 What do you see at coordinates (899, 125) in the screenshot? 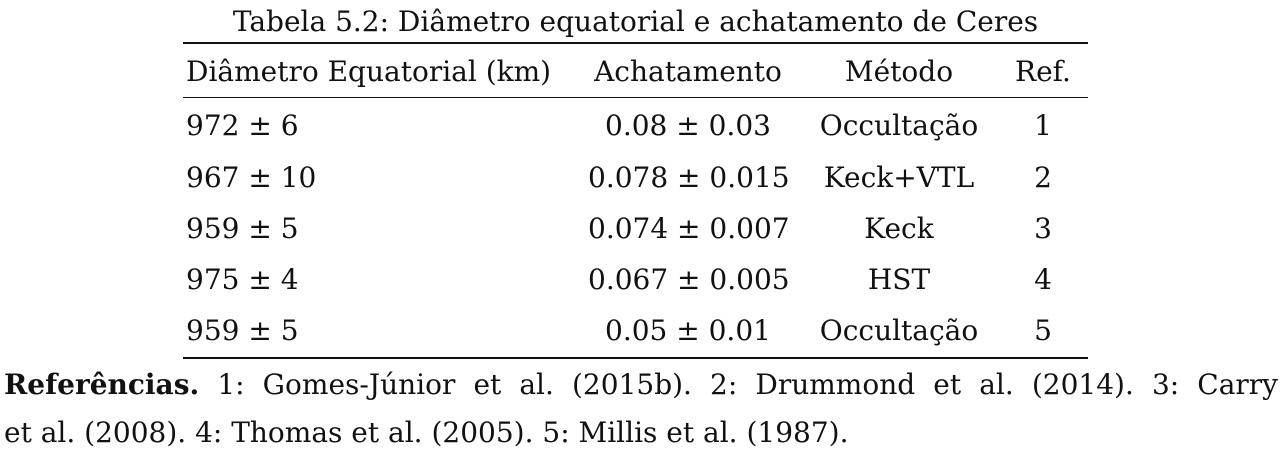
I see `row-1-method: Occultação` at bounding box center [899, 125].